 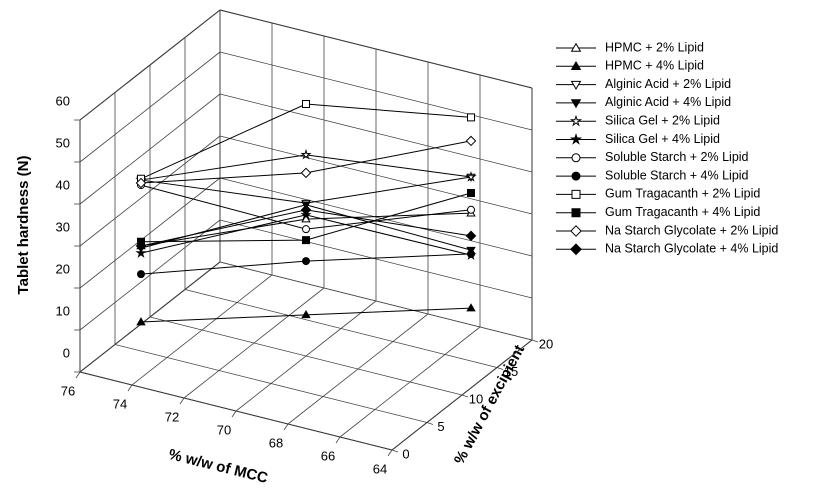 What do you see at coordinates (276, 442) in the screenshot?
I see `x-tick-label: 68` at bounding box center [276, 442].